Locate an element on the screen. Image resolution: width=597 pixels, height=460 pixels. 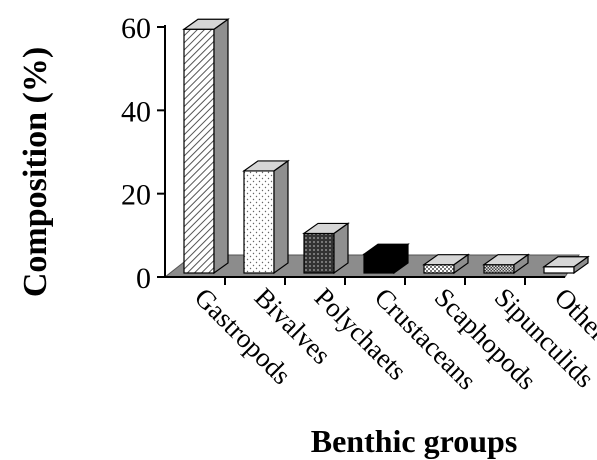
bar-others is located at coordinates (566, 265).